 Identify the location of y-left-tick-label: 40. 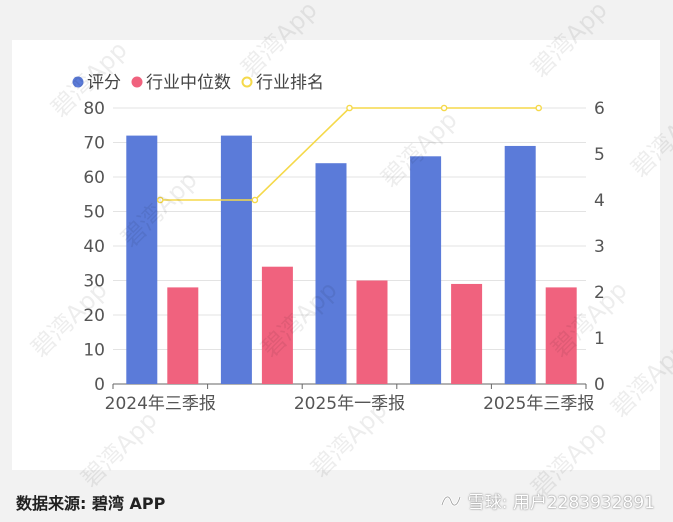
(94, 247).